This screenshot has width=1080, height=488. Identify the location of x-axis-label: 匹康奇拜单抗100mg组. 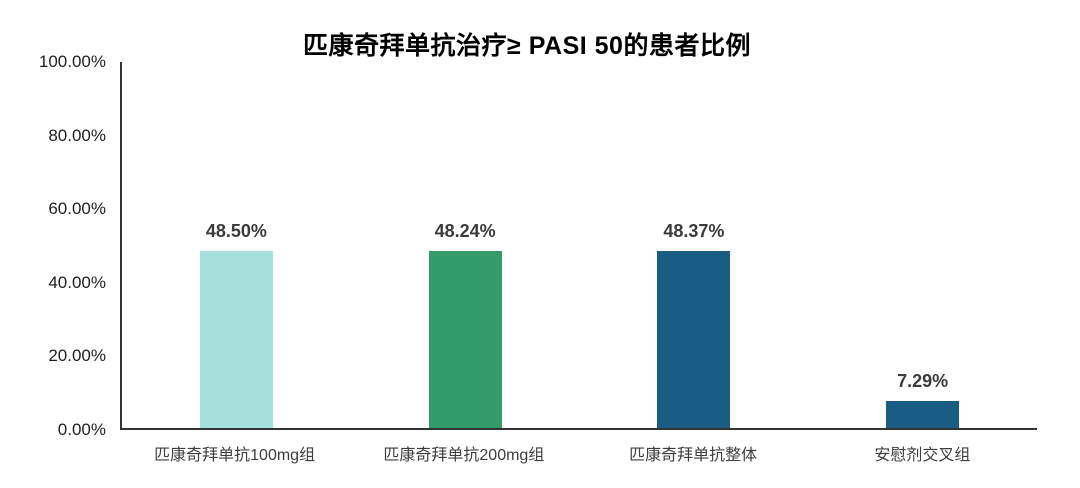
(235, 455).